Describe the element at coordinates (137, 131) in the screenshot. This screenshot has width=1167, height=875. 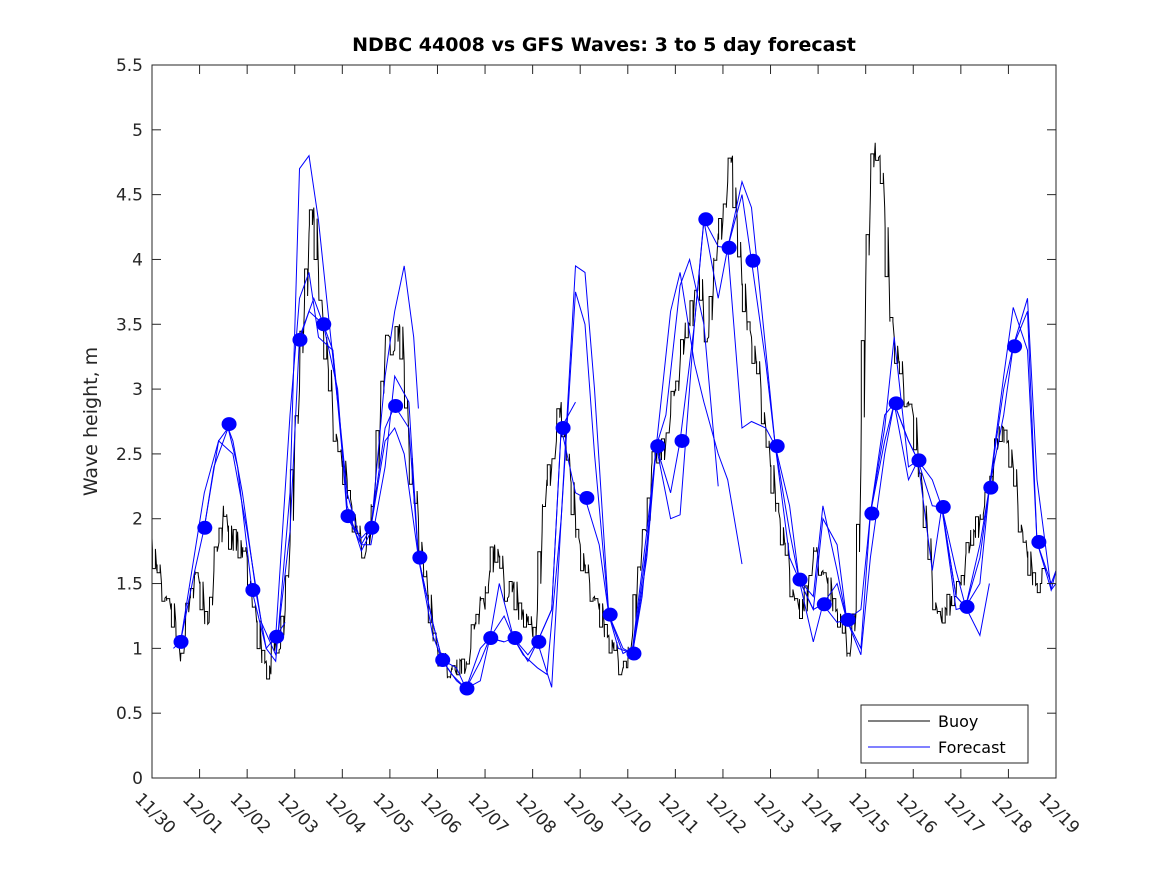
I see `y-tick-label: 5` at that location.